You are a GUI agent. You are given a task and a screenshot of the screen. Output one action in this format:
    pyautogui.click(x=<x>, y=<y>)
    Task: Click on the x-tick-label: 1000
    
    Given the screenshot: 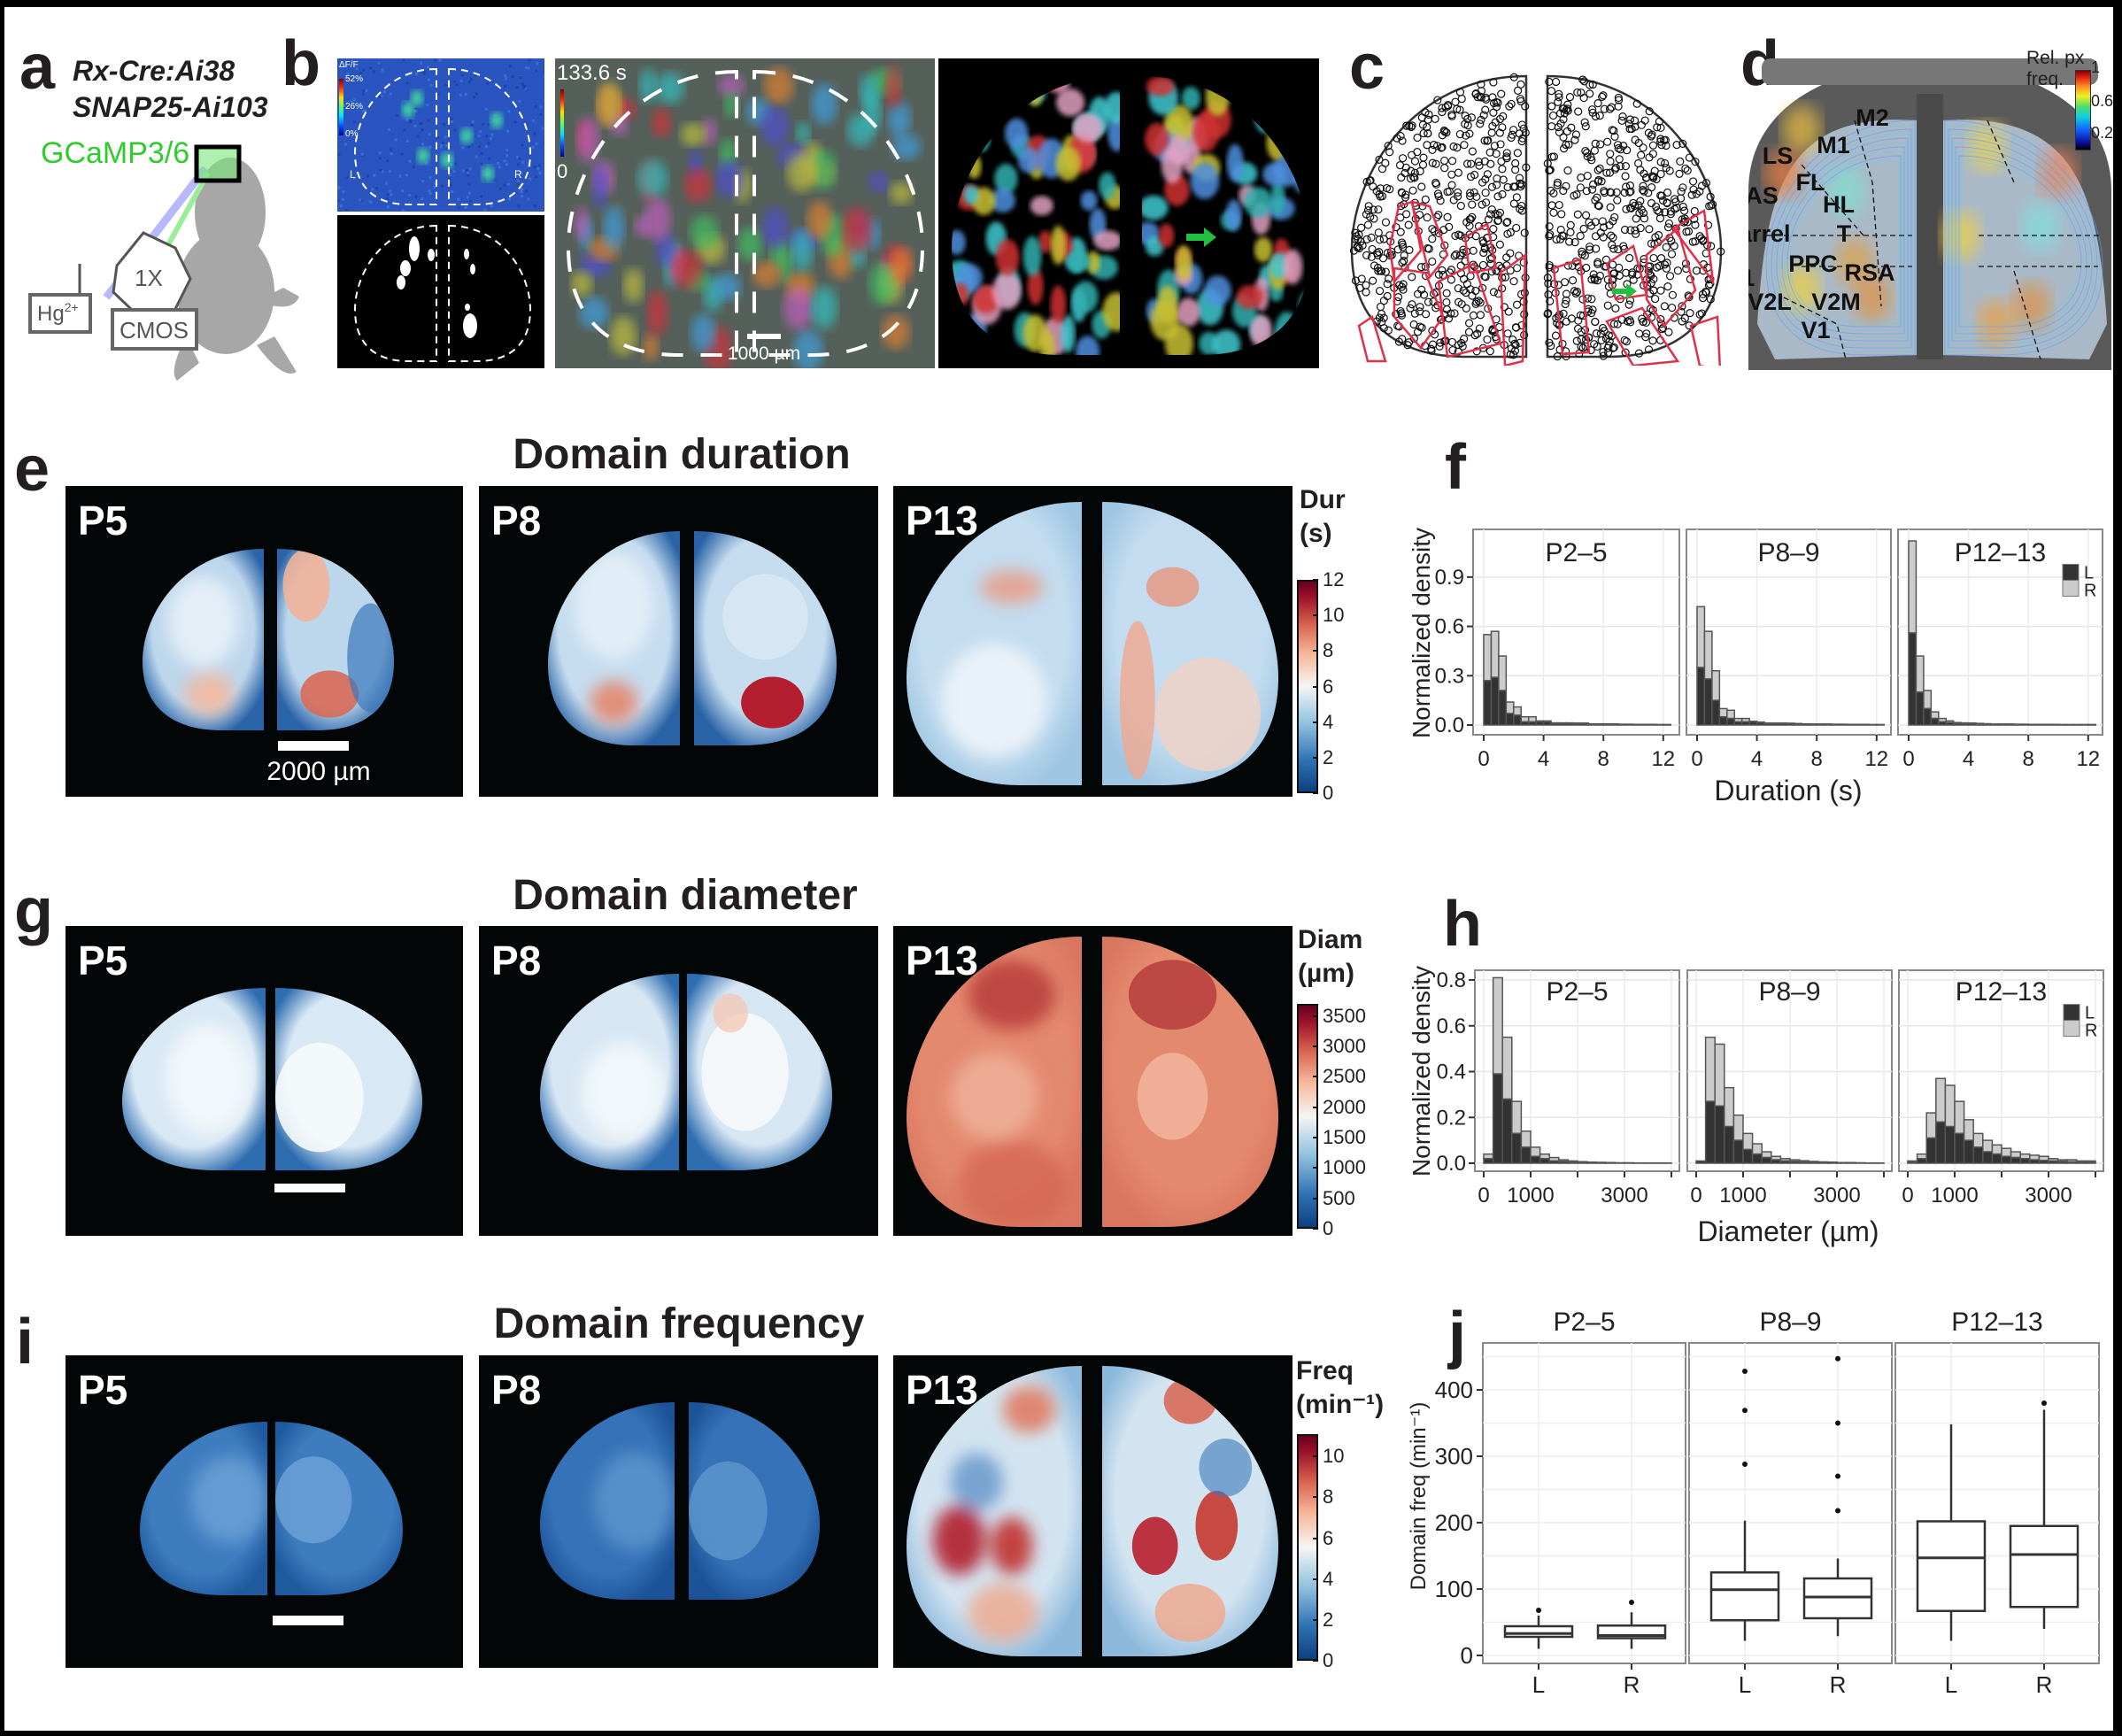 What is the action you would take?
    pyautogui.click(x=1742, y=1195)
    